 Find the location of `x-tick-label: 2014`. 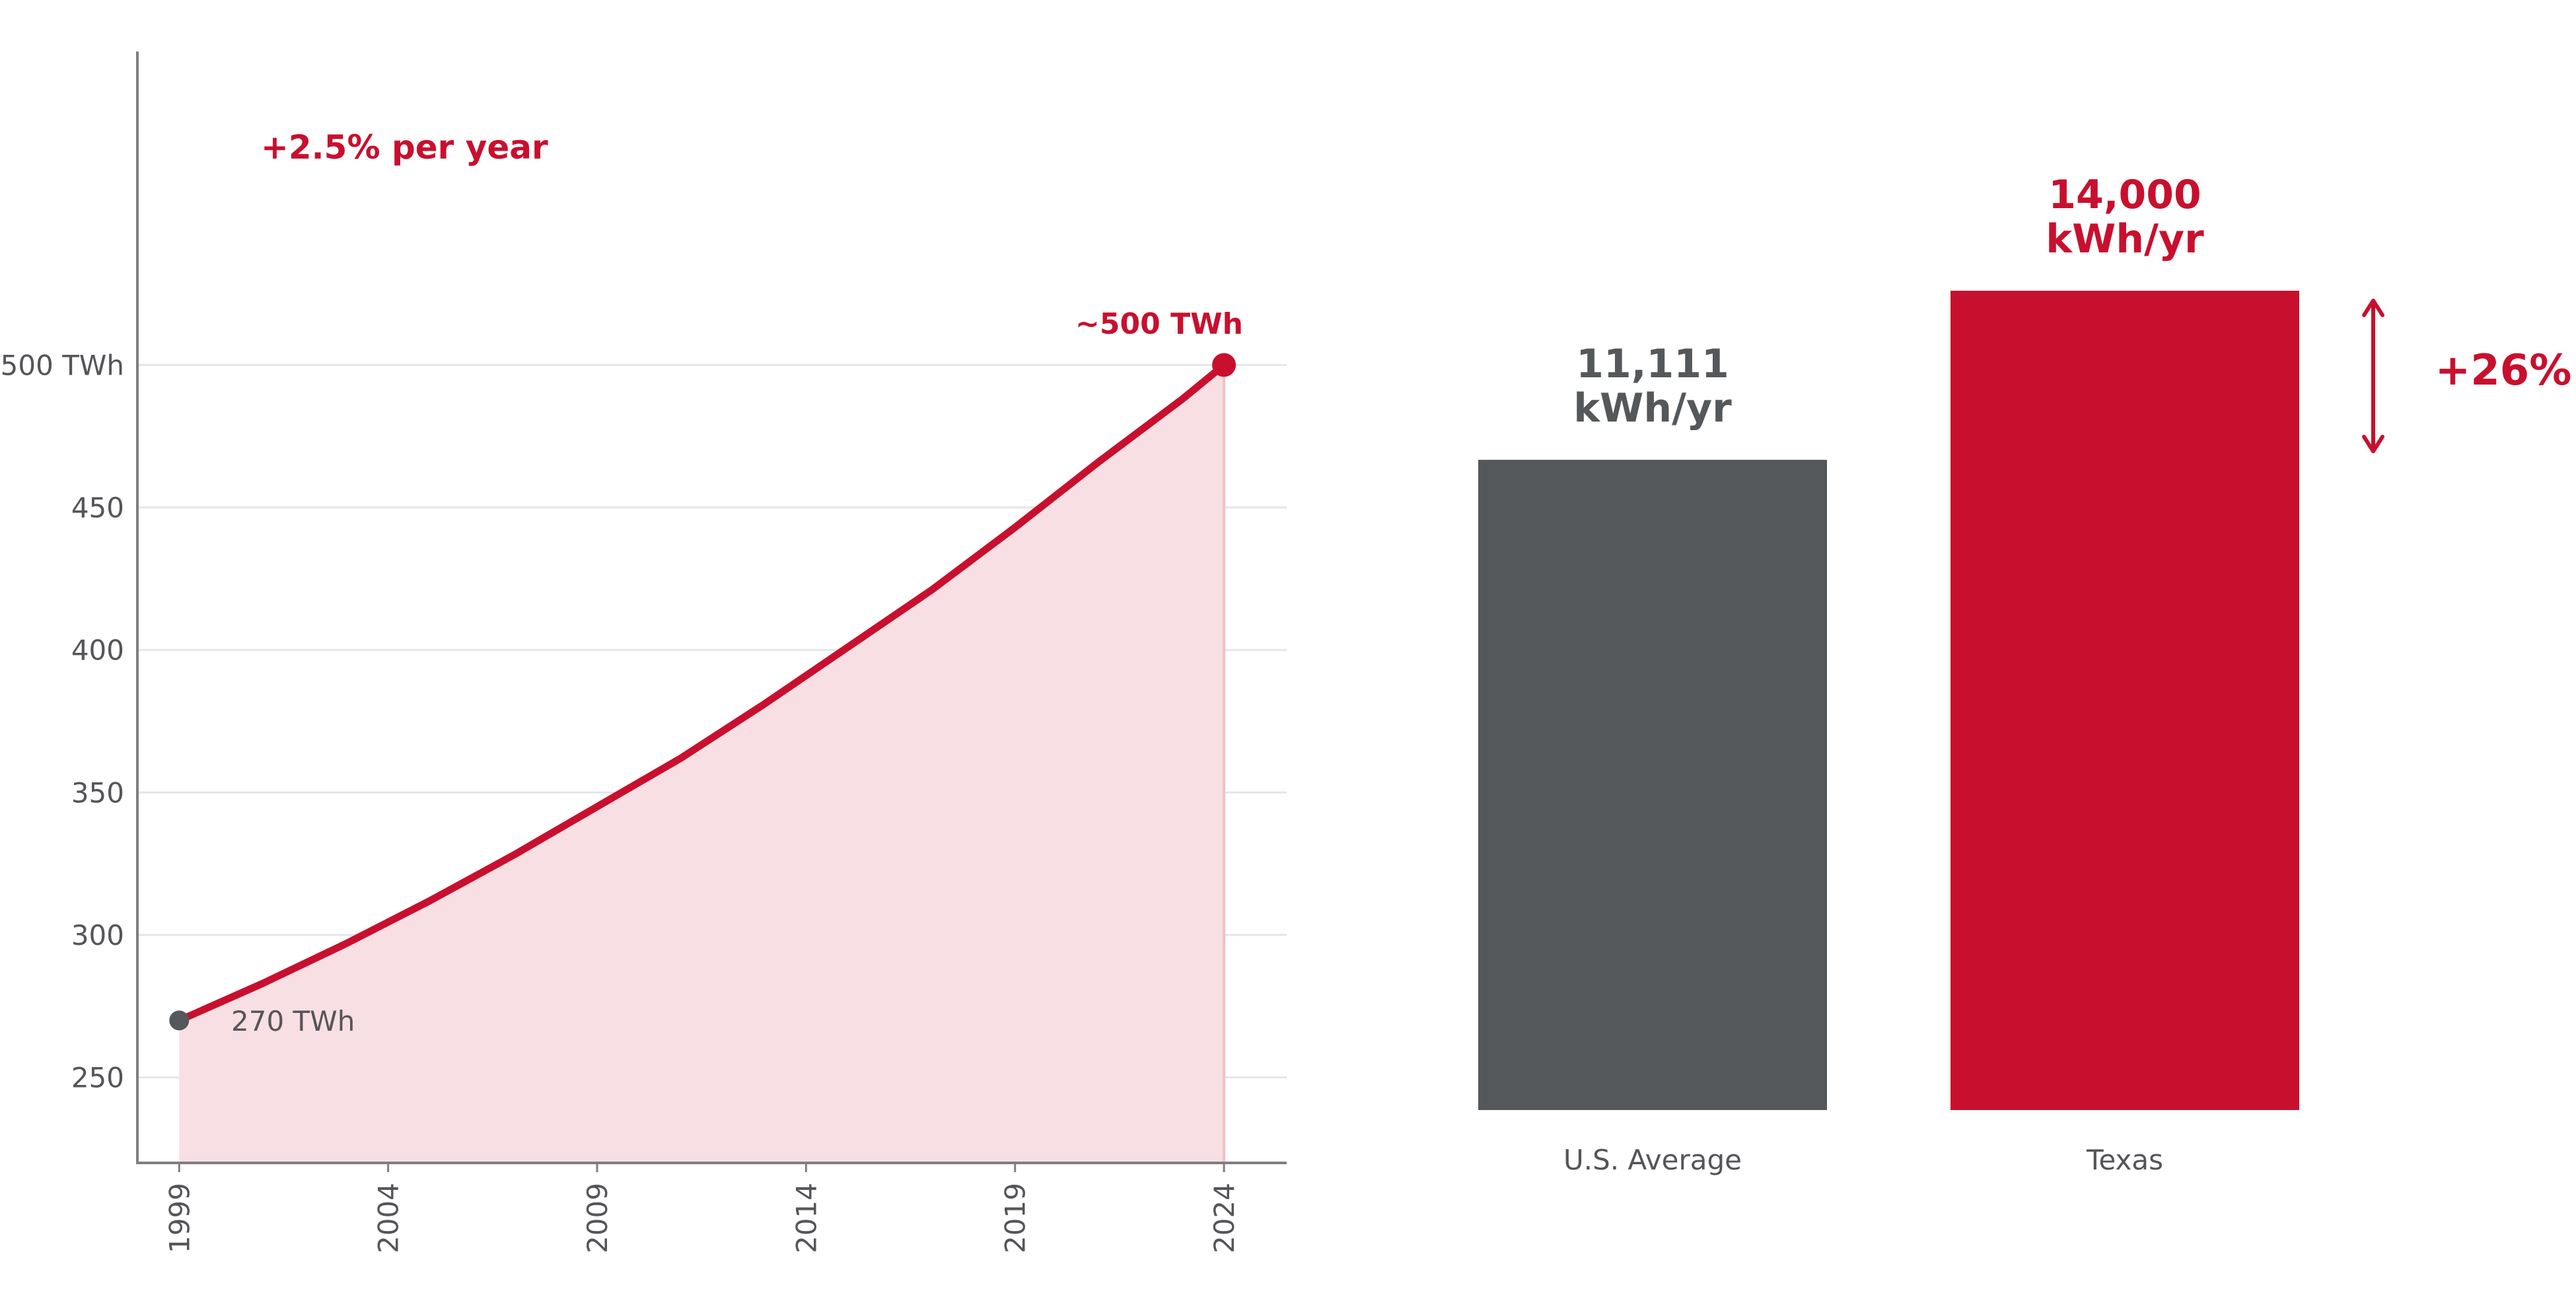

x-tick-label: 2014 is located at coordinates (806, 1218).